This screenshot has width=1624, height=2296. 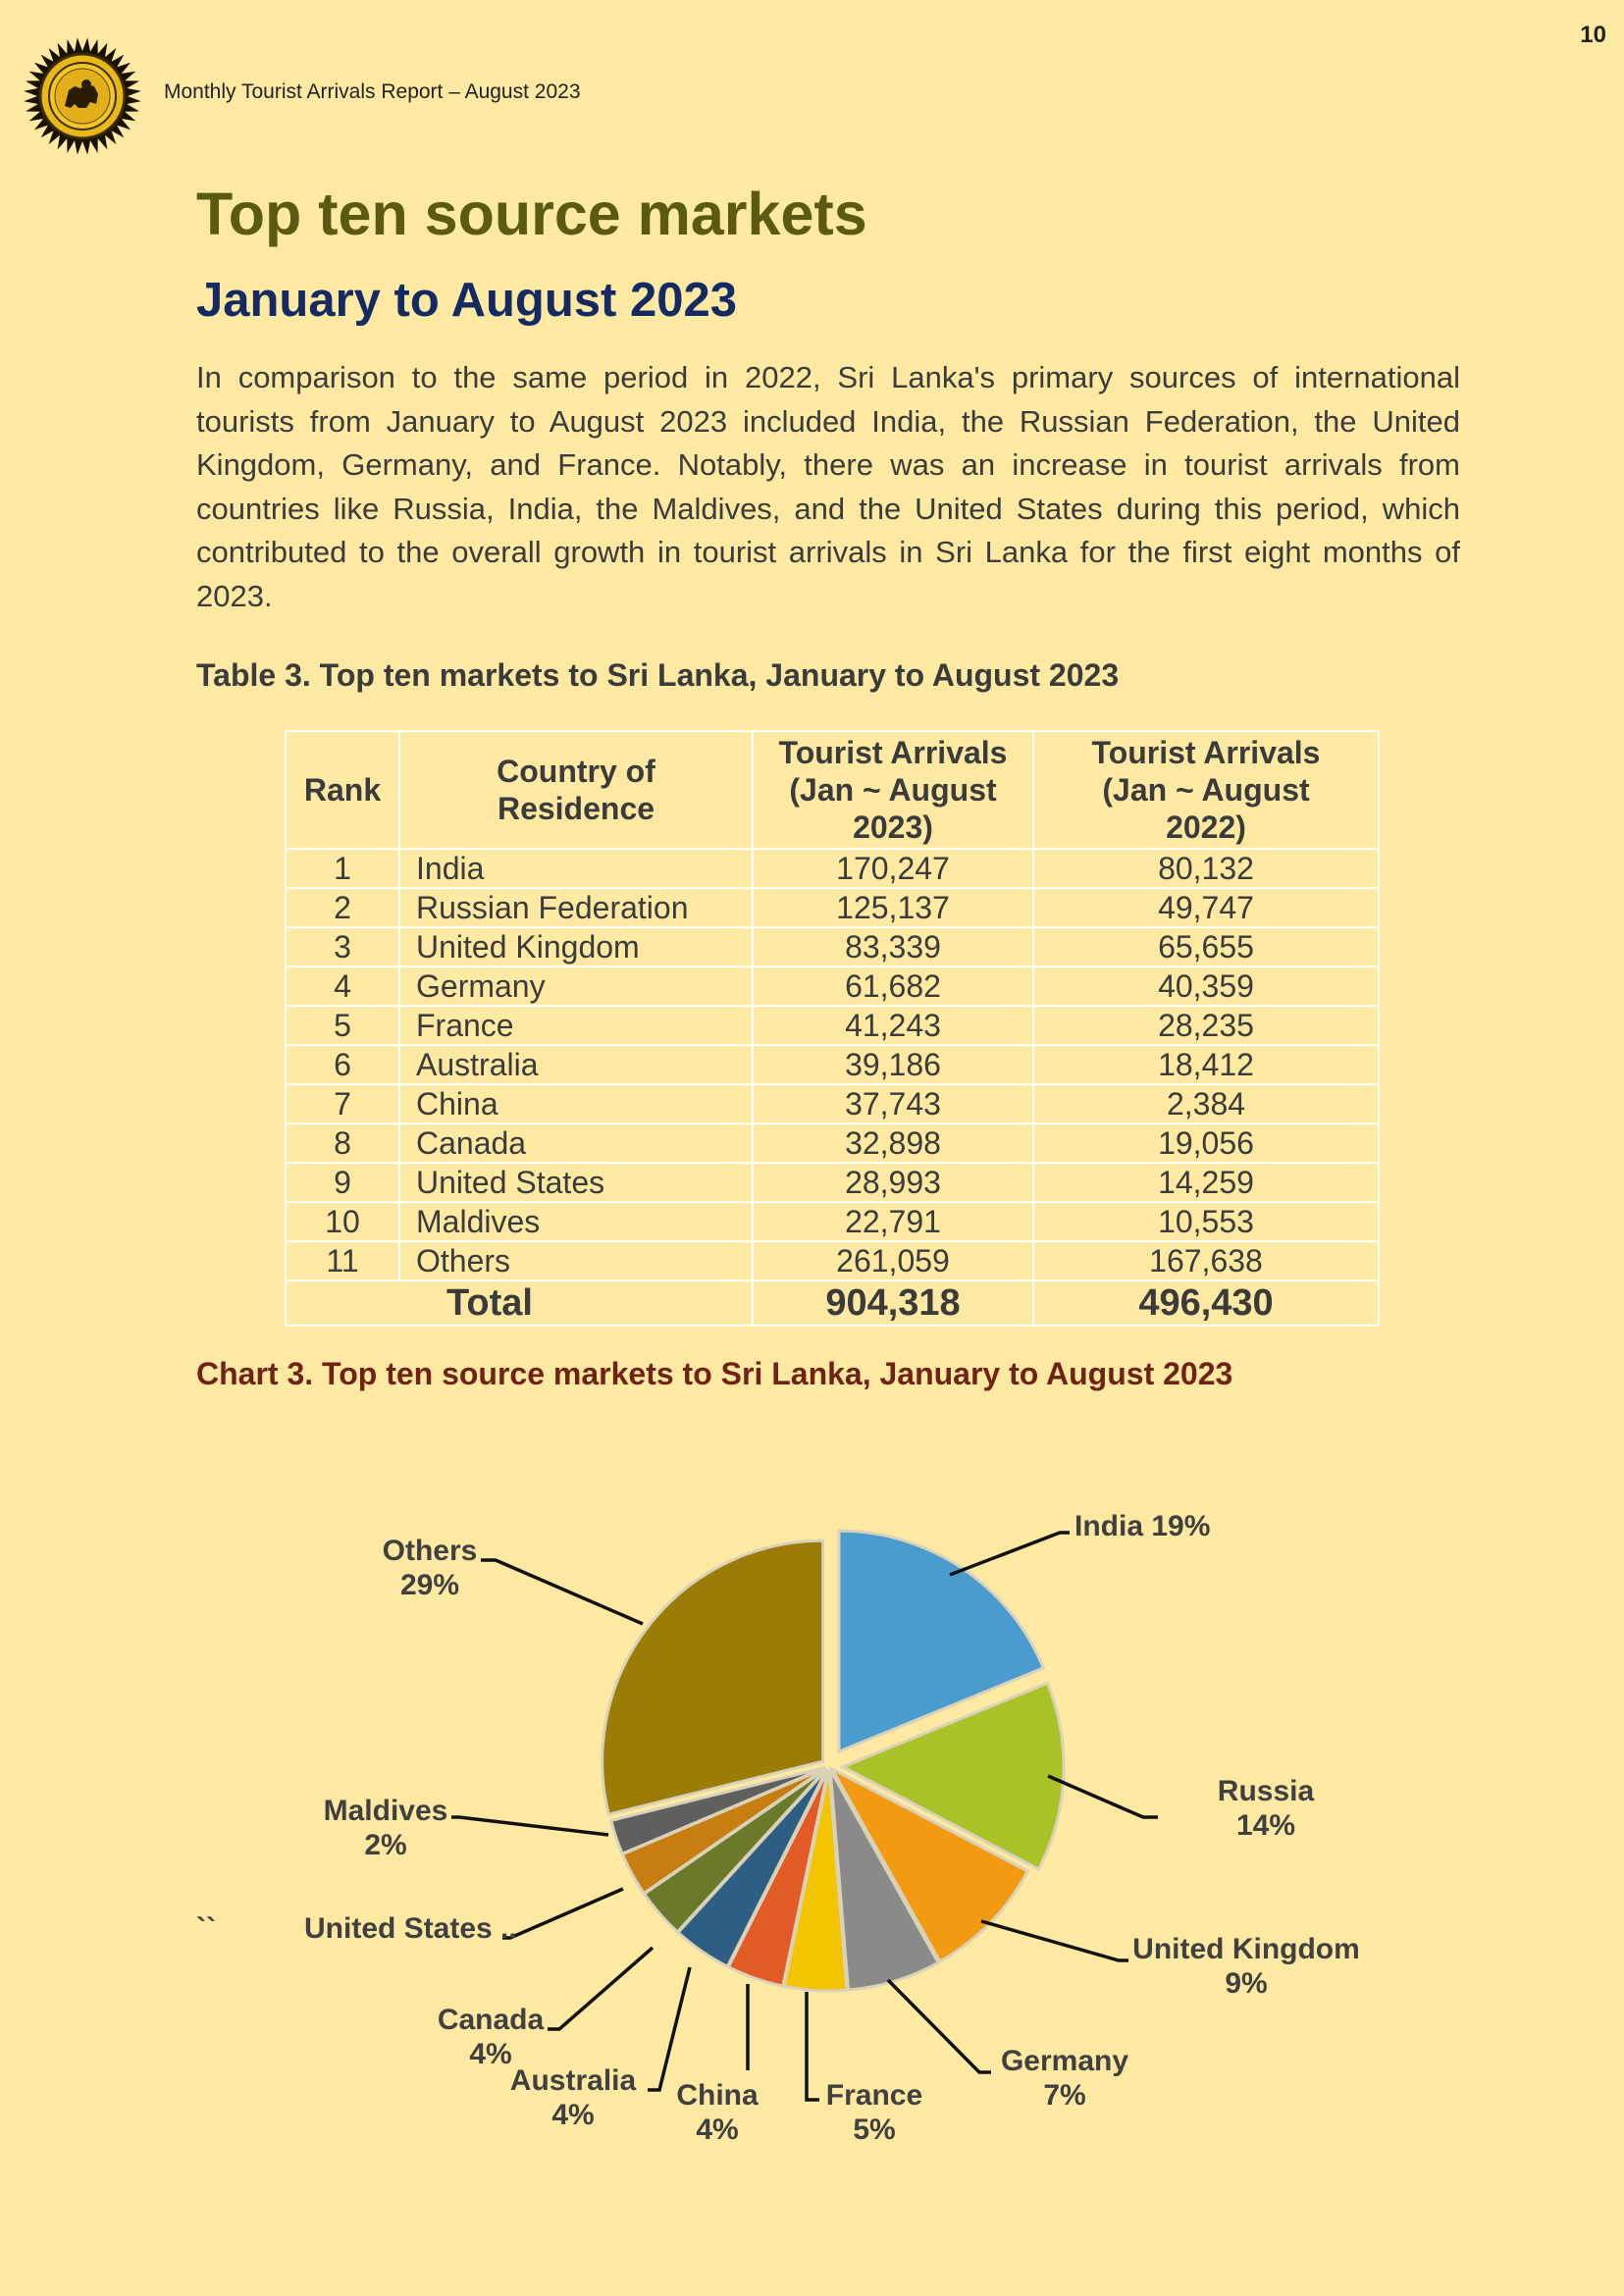 What do you see at coordinates (893, 1103) in the screenshot?
I see `cell-arrivals-2023: 37,743` at bounding box center [893, 1103].